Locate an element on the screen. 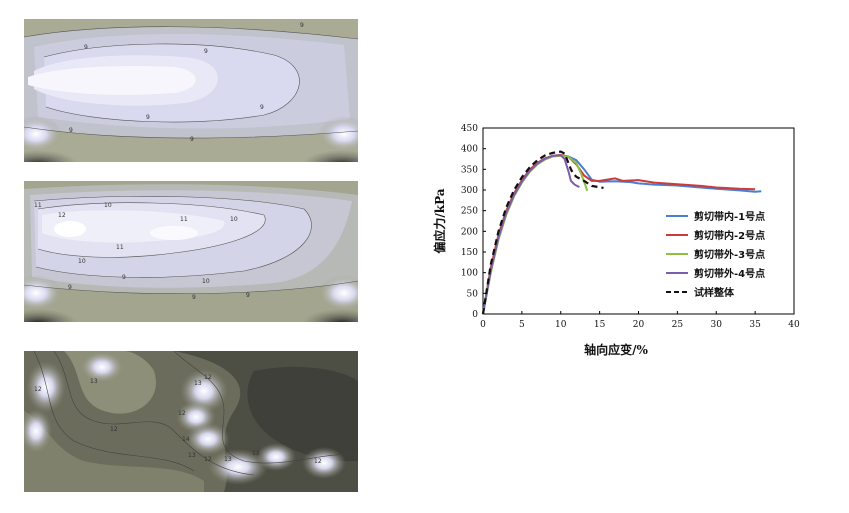  legend-label: 剪切带外-3号点 is located at coordinates (729, 254).